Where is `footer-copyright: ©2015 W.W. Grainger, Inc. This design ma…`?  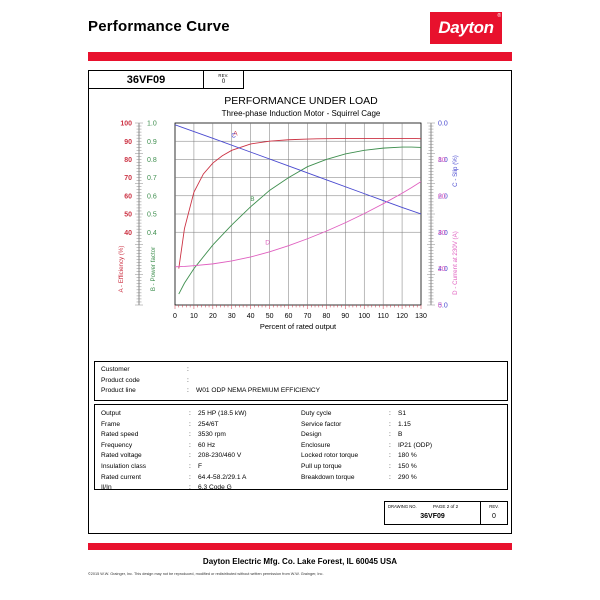 footer-copyright: ©2015 W.W. Grainger, Inc. This design ma… is located at coordinates (206, 574).